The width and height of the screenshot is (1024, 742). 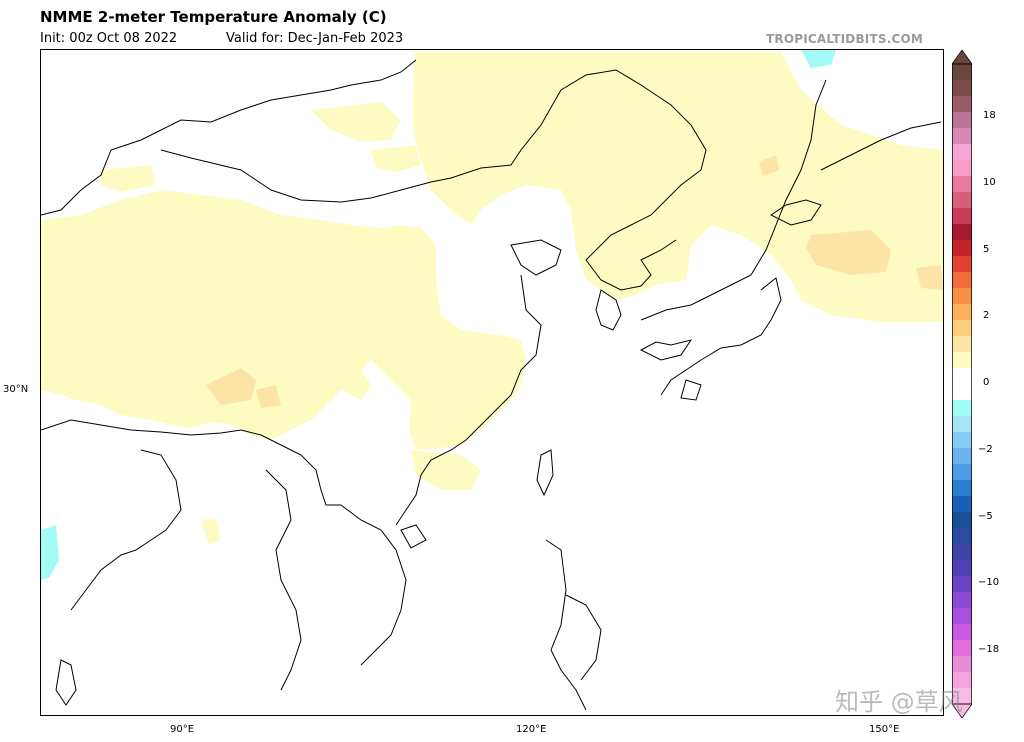 I want to click on japan-coast, so click(x=721, y=339).